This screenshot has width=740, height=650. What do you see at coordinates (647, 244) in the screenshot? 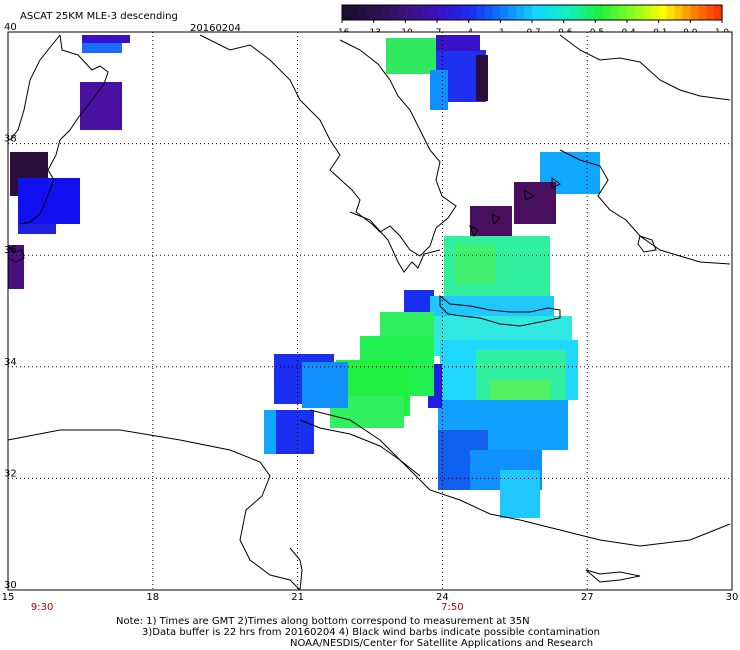
I see `island-rhodes` at bounding box center [647, 244].